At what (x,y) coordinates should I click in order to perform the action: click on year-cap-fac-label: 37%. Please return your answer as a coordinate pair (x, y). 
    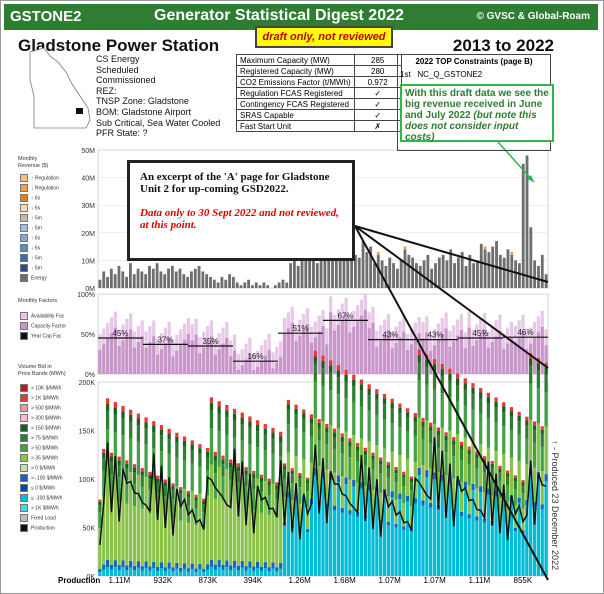
    Looking at the image, I should click on (165, 339).